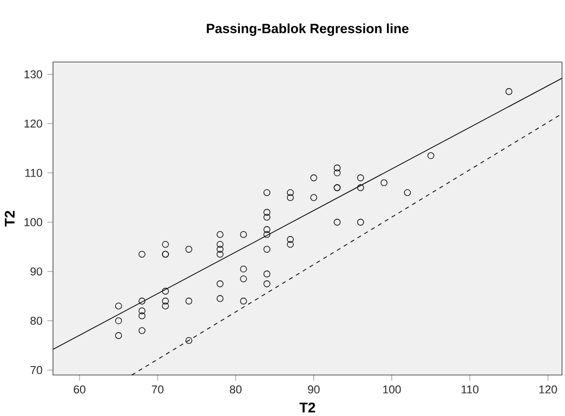 The height and width of the screenshot is (416, 565). Describe the element at coordinates (392, 389) in the screenshot. I see `x-tick-label: 100` at that location.